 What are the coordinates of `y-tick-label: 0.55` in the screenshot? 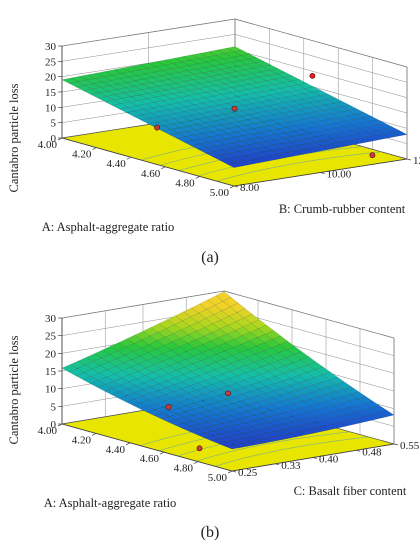 It's located at (410, 446).